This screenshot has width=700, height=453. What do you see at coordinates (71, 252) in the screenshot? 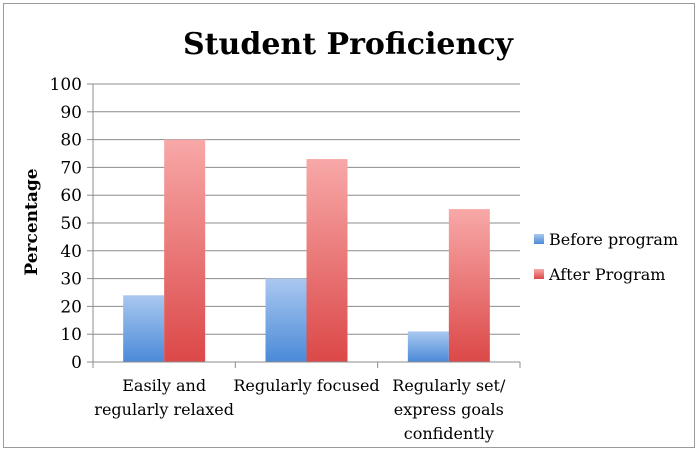
I see `y-tick-label: 40` at bounding box center [71, 252].